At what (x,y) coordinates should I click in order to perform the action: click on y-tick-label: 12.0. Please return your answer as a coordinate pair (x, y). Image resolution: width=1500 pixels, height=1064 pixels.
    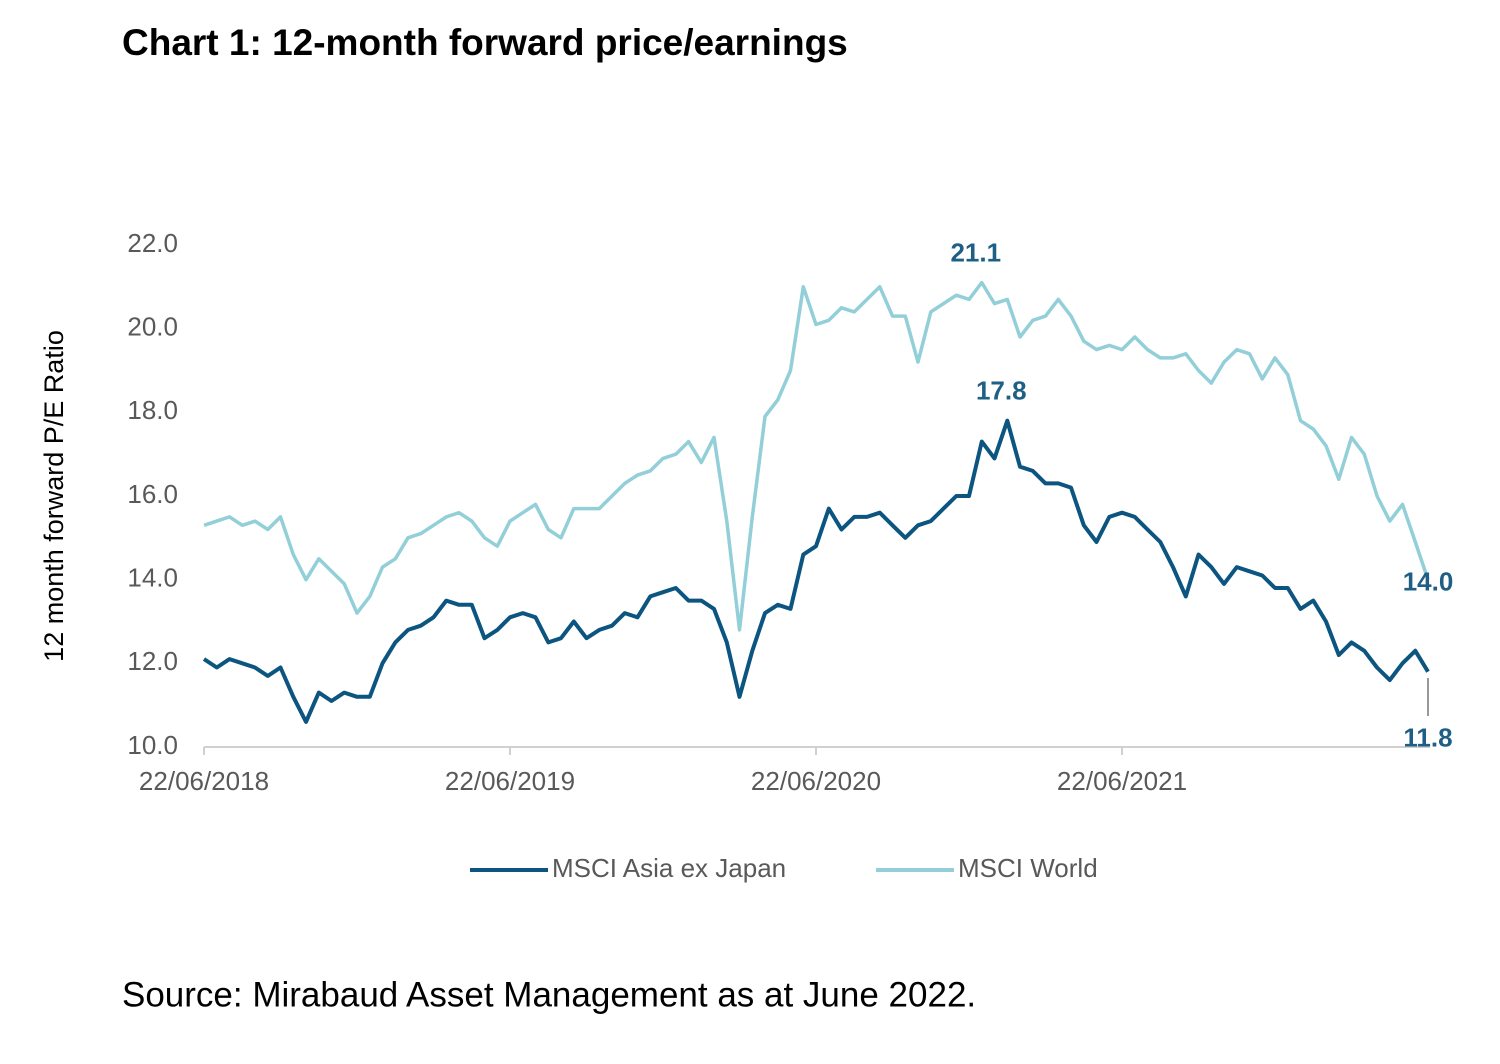
    Looking at the image, I should click on (152, 661).